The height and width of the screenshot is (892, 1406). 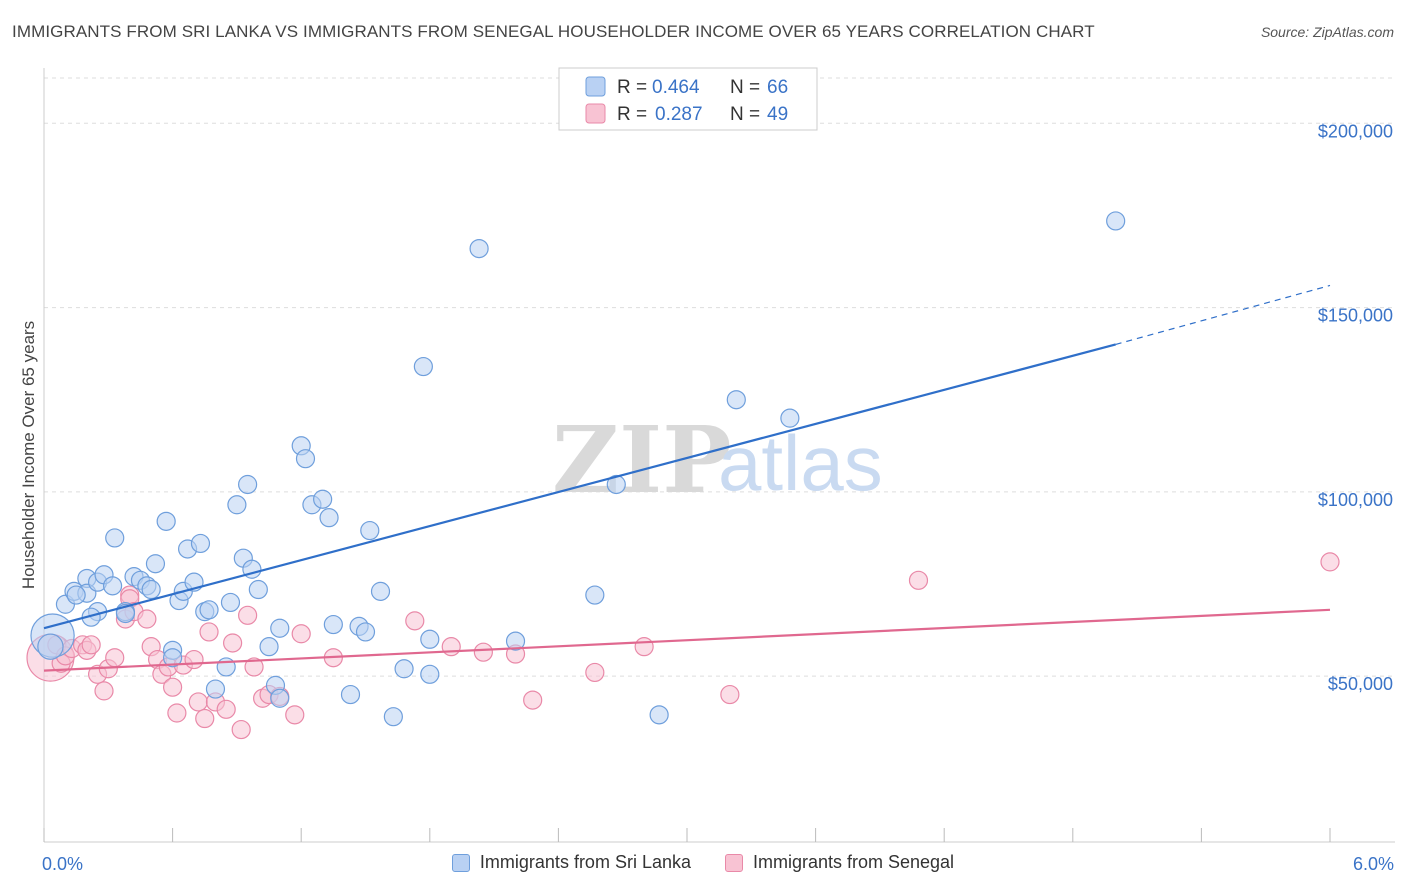 I want to click on legend-swatch-sri-lanka, so click(x=595, y=86).